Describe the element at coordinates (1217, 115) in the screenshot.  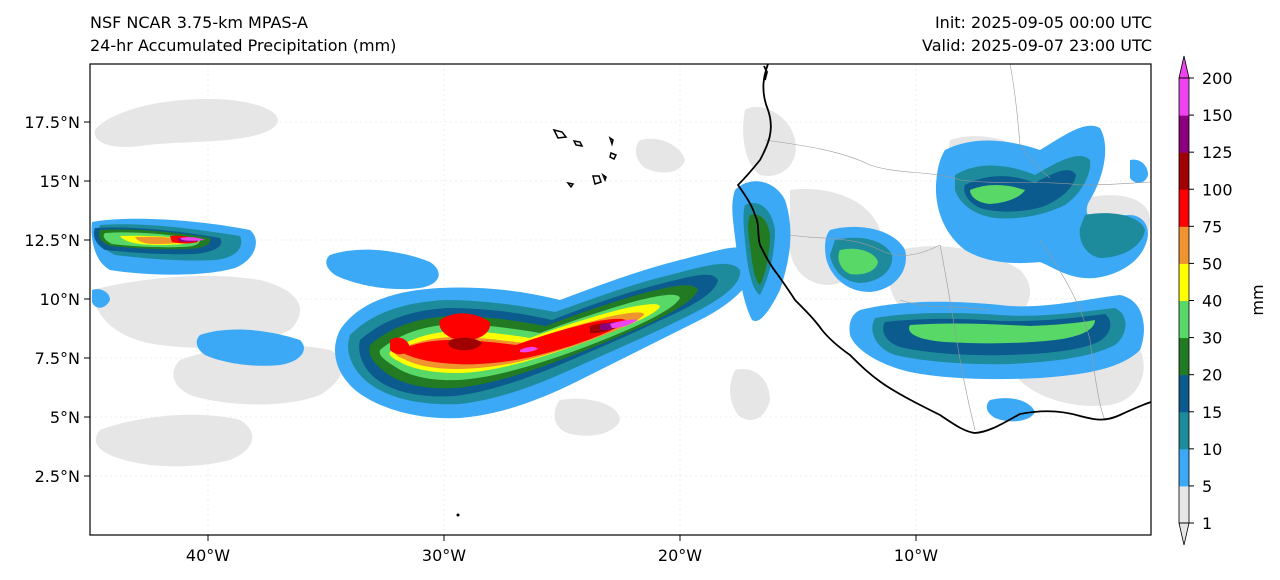
I see `colorbar-tick-label: 150` at that location.